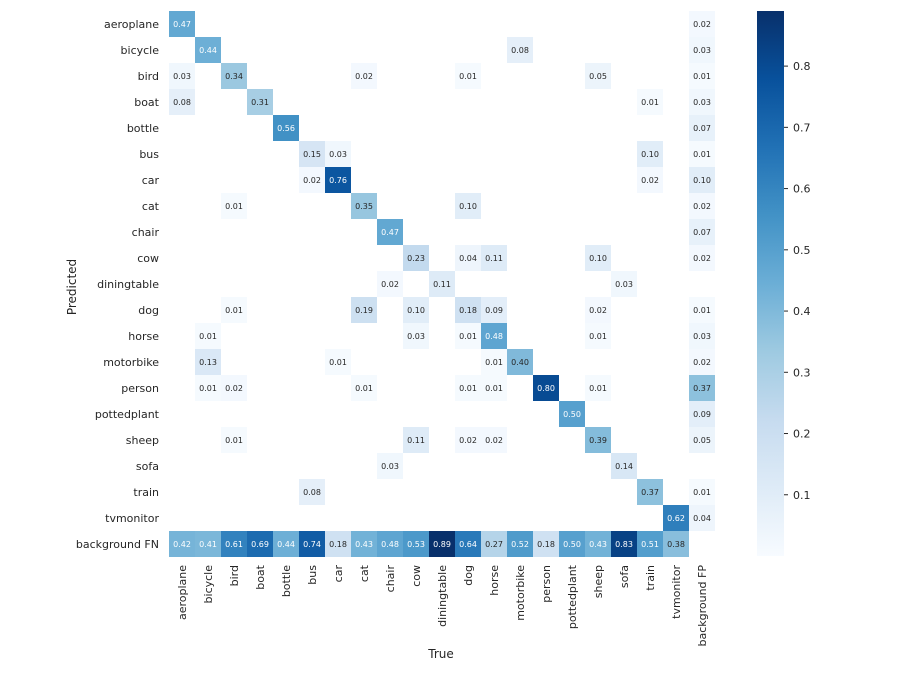 This screenshot has width=900, height=674. Describe the element at coordinates (208, 362) in the screenshot. I see `heatmap-cell-label: 0.13` at that location.